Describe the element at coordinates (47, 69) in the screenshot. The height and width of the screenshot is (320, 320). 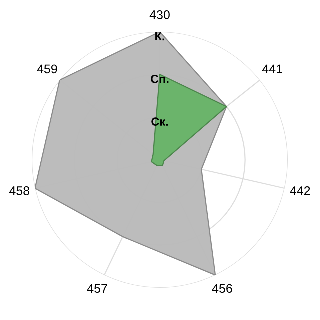
I see `spoke-label: 459` at that location.